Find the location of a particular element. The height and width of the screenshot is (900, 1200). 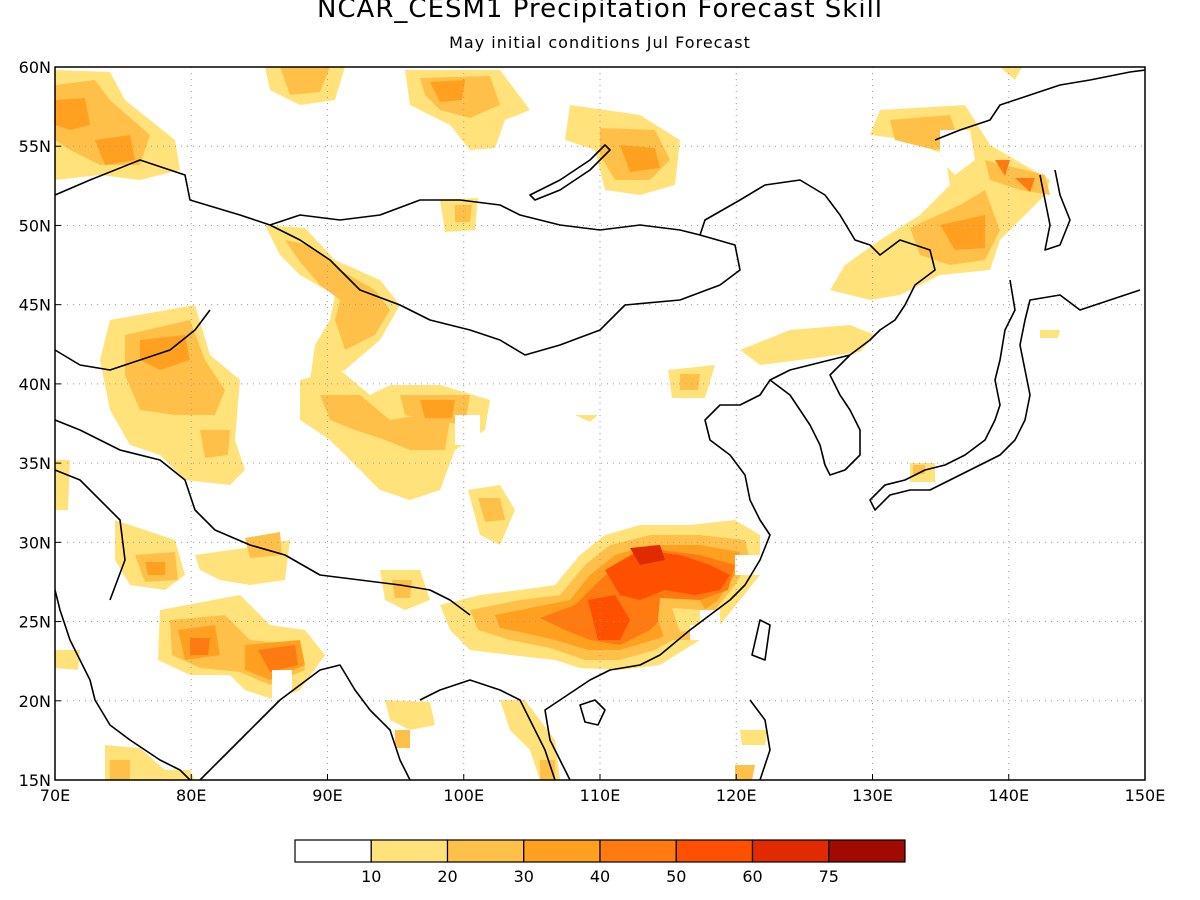

coast-india is located at coordinates (123, 684).